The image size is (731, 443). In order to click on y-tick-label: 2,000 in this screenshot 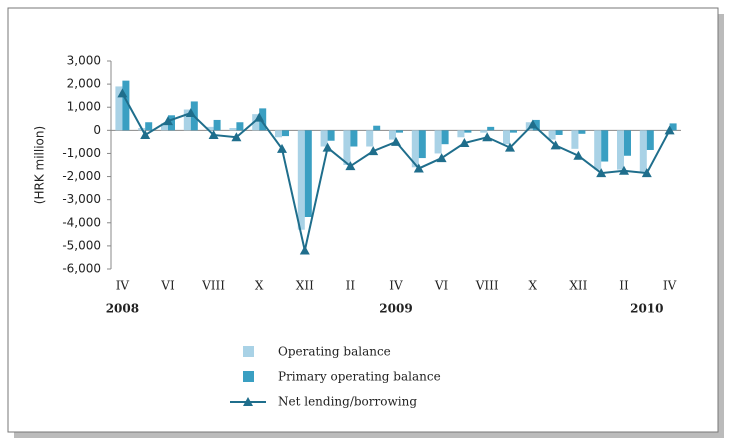, I will do `click(84, 84)`.